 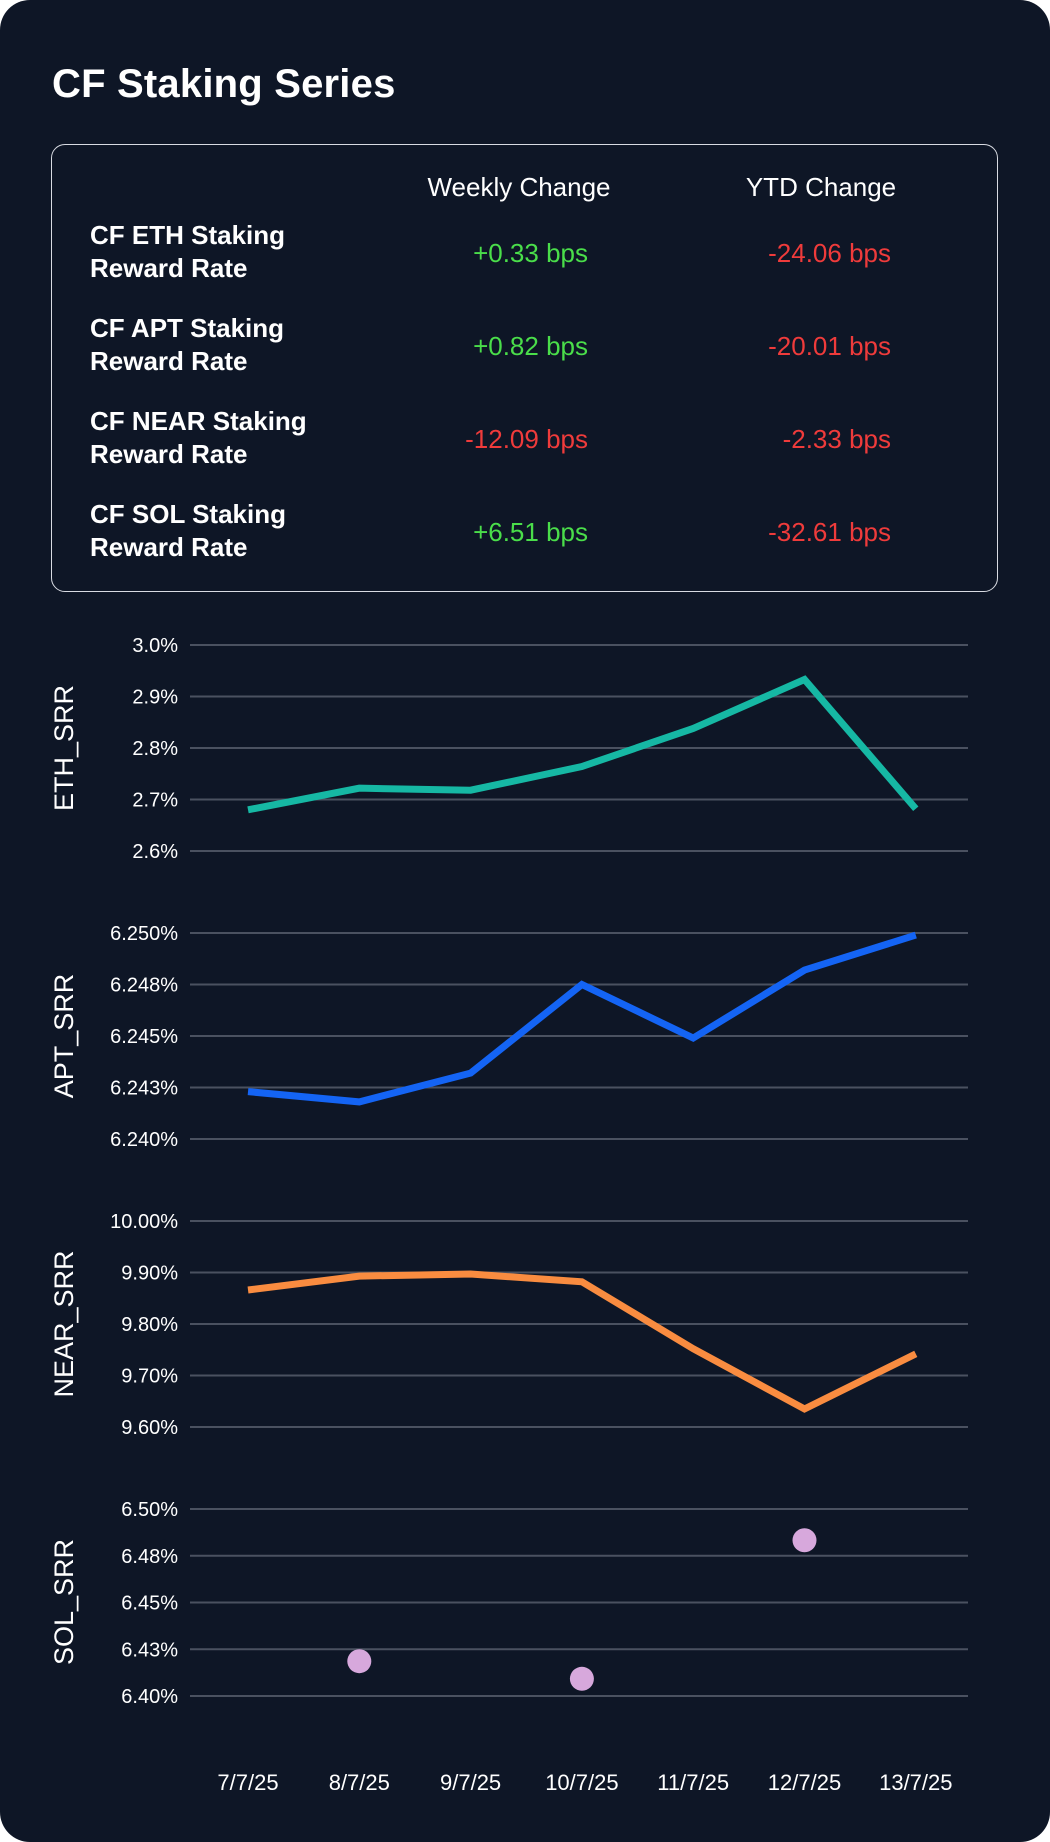 I want to click on row-label-line1: CF ETH Staking, so click(x=188, y=235).